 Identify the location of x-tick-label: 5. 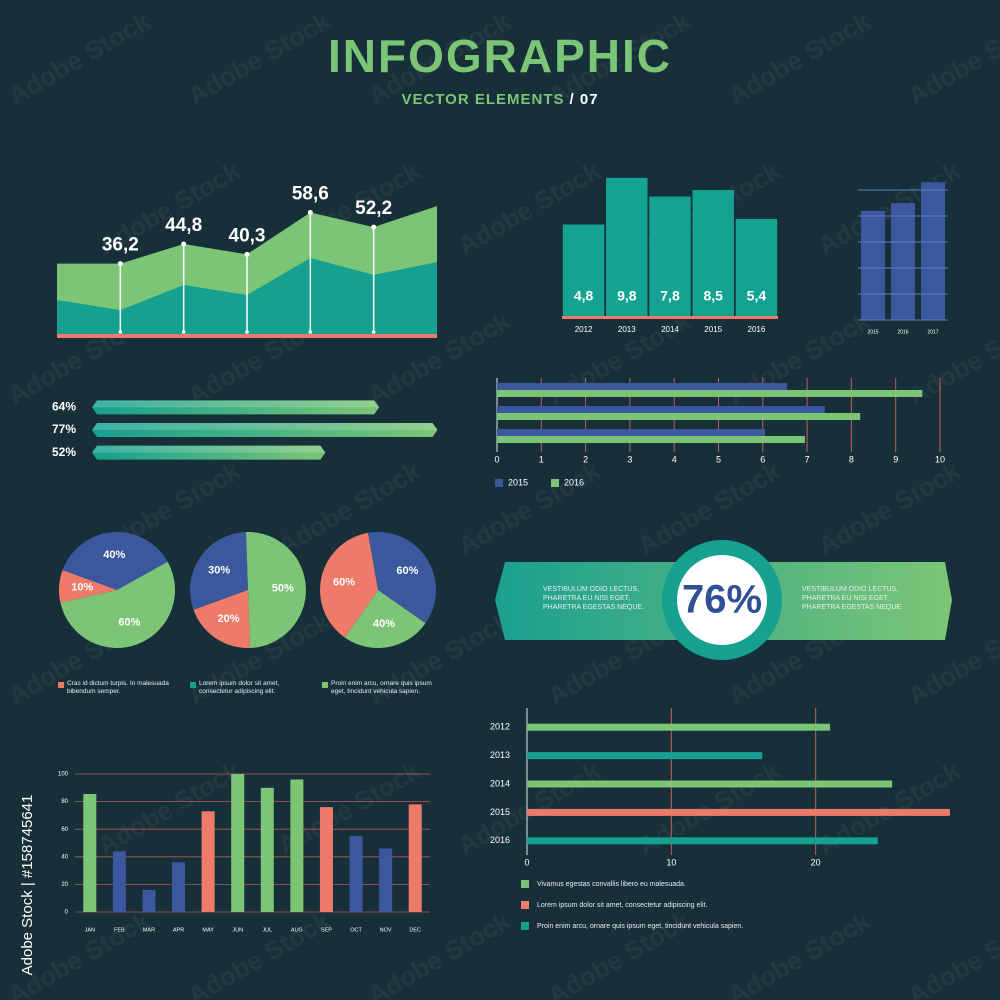
(718, 459).